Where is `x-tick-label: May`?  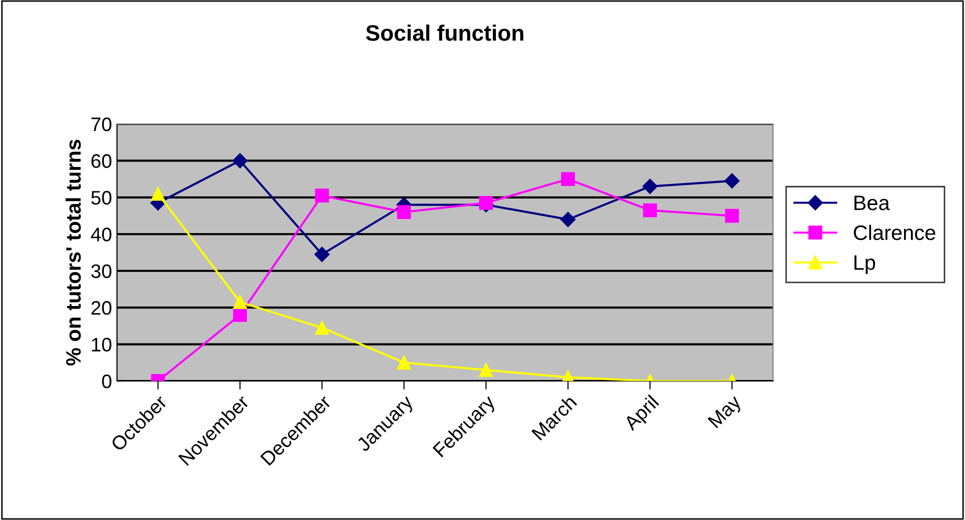 x-tick-label: May is located at coordinates (726, 413).